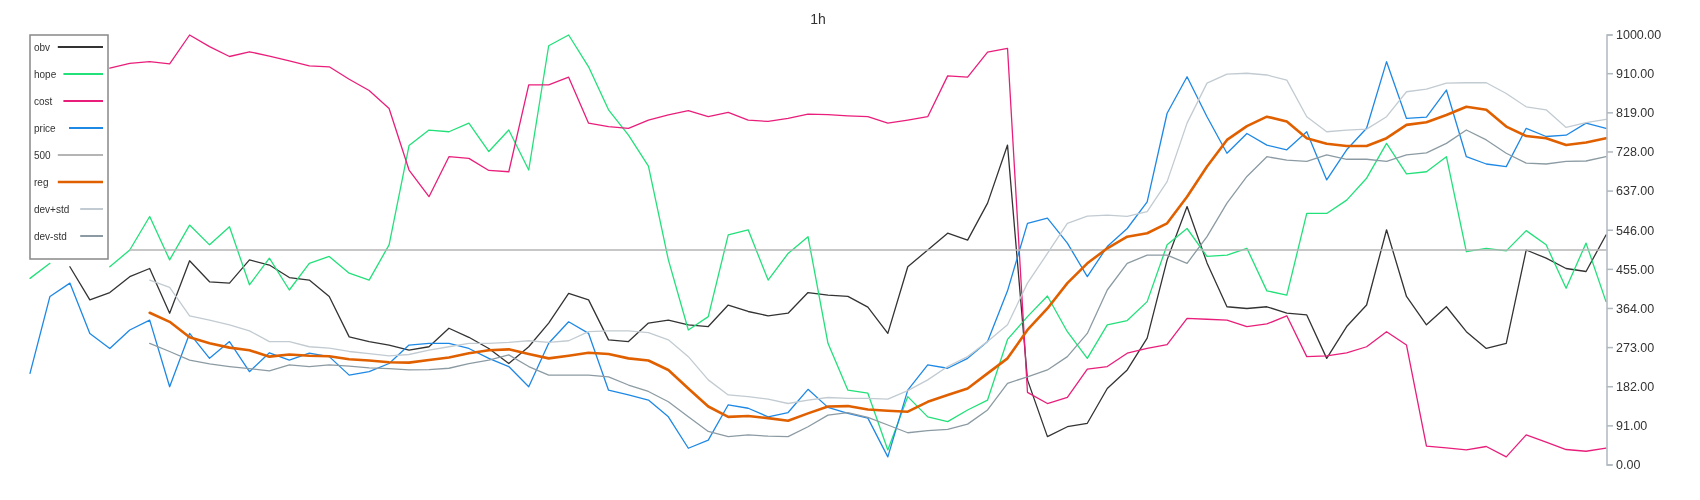  Describe the element at coordinates (1635, 74) in the screenshot. I see `y-tick-label: 910.00` at that location.